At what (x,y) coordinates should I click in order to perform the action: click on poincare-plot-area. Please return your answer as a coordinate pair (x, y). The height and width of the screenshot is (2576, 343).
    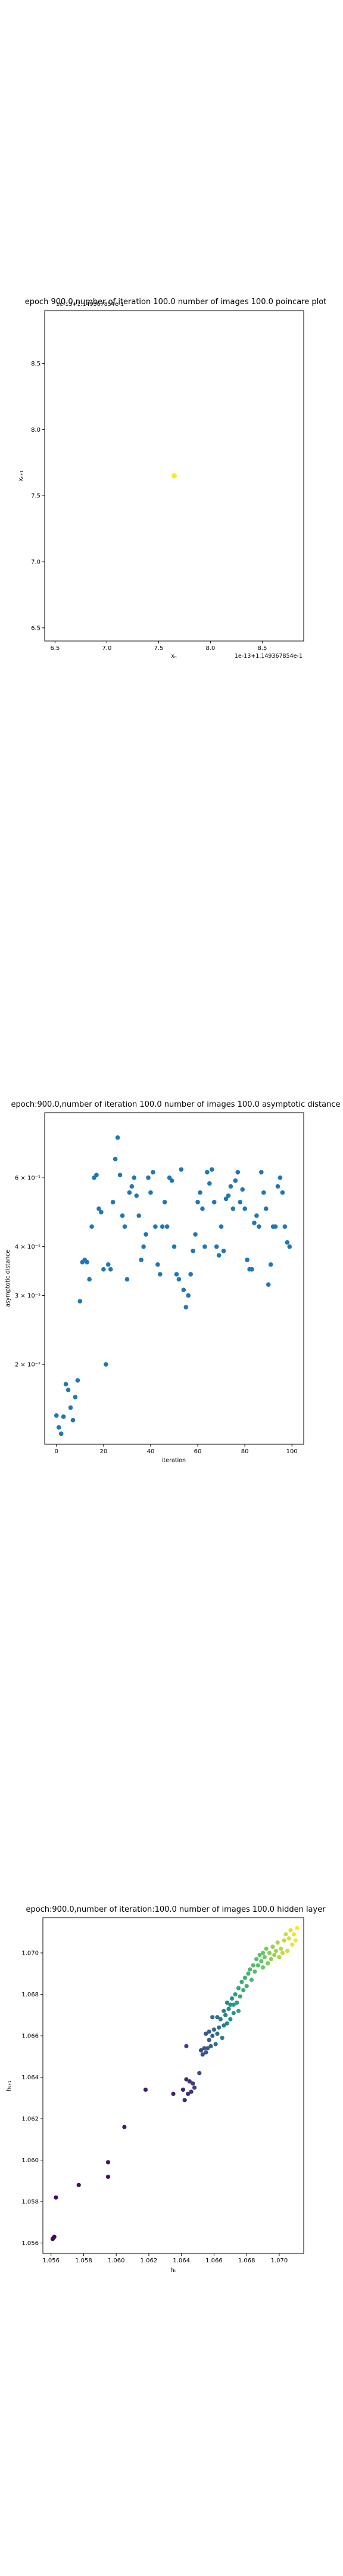
    Looking at the image, I should click on (174, 476).